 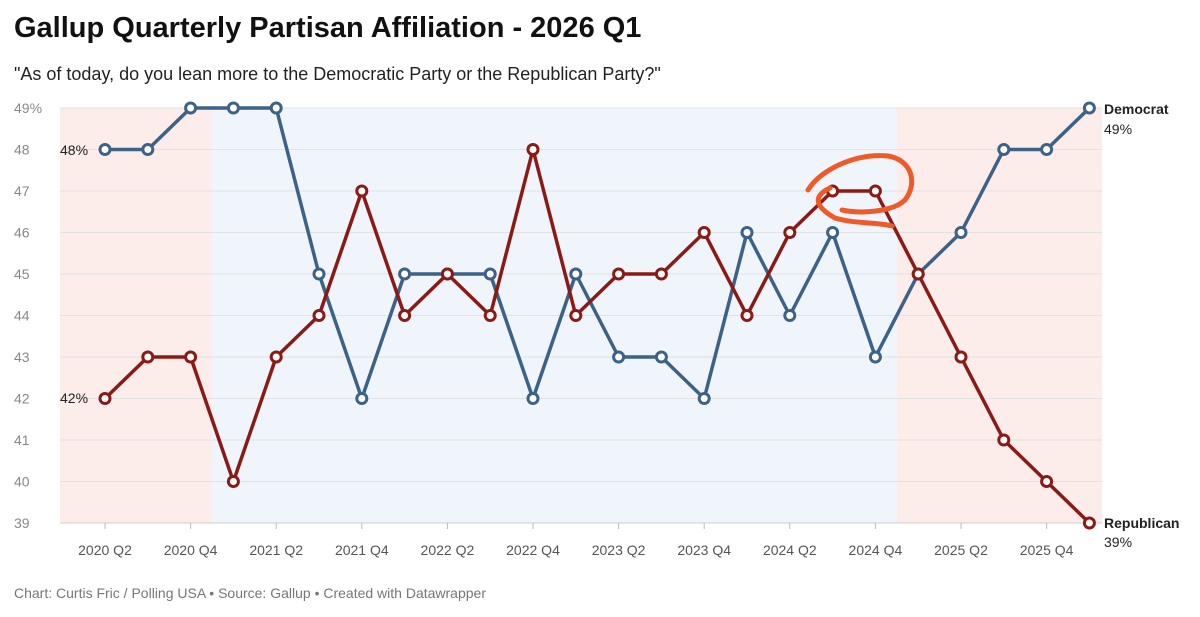 What do you see at coordinates (74, 150) in the screenshot?
I see `democrat-start-label: 48%` at bounding box center [74, 150].